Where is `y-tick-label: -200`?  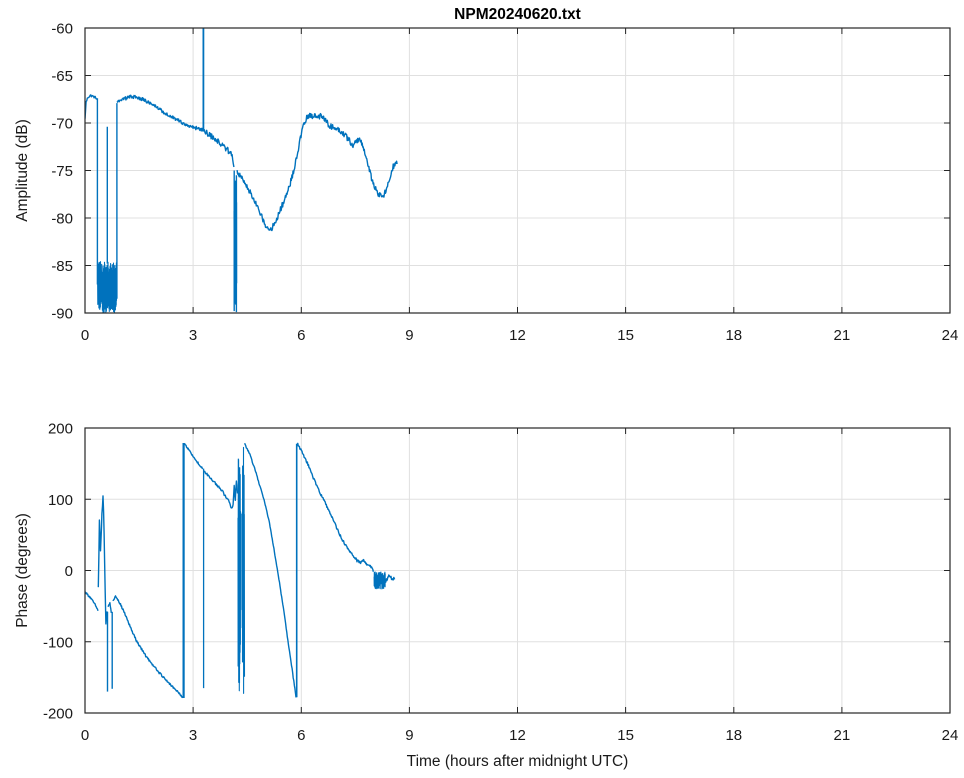
y-tick-label: -200 is located at coordinates (58, 714).